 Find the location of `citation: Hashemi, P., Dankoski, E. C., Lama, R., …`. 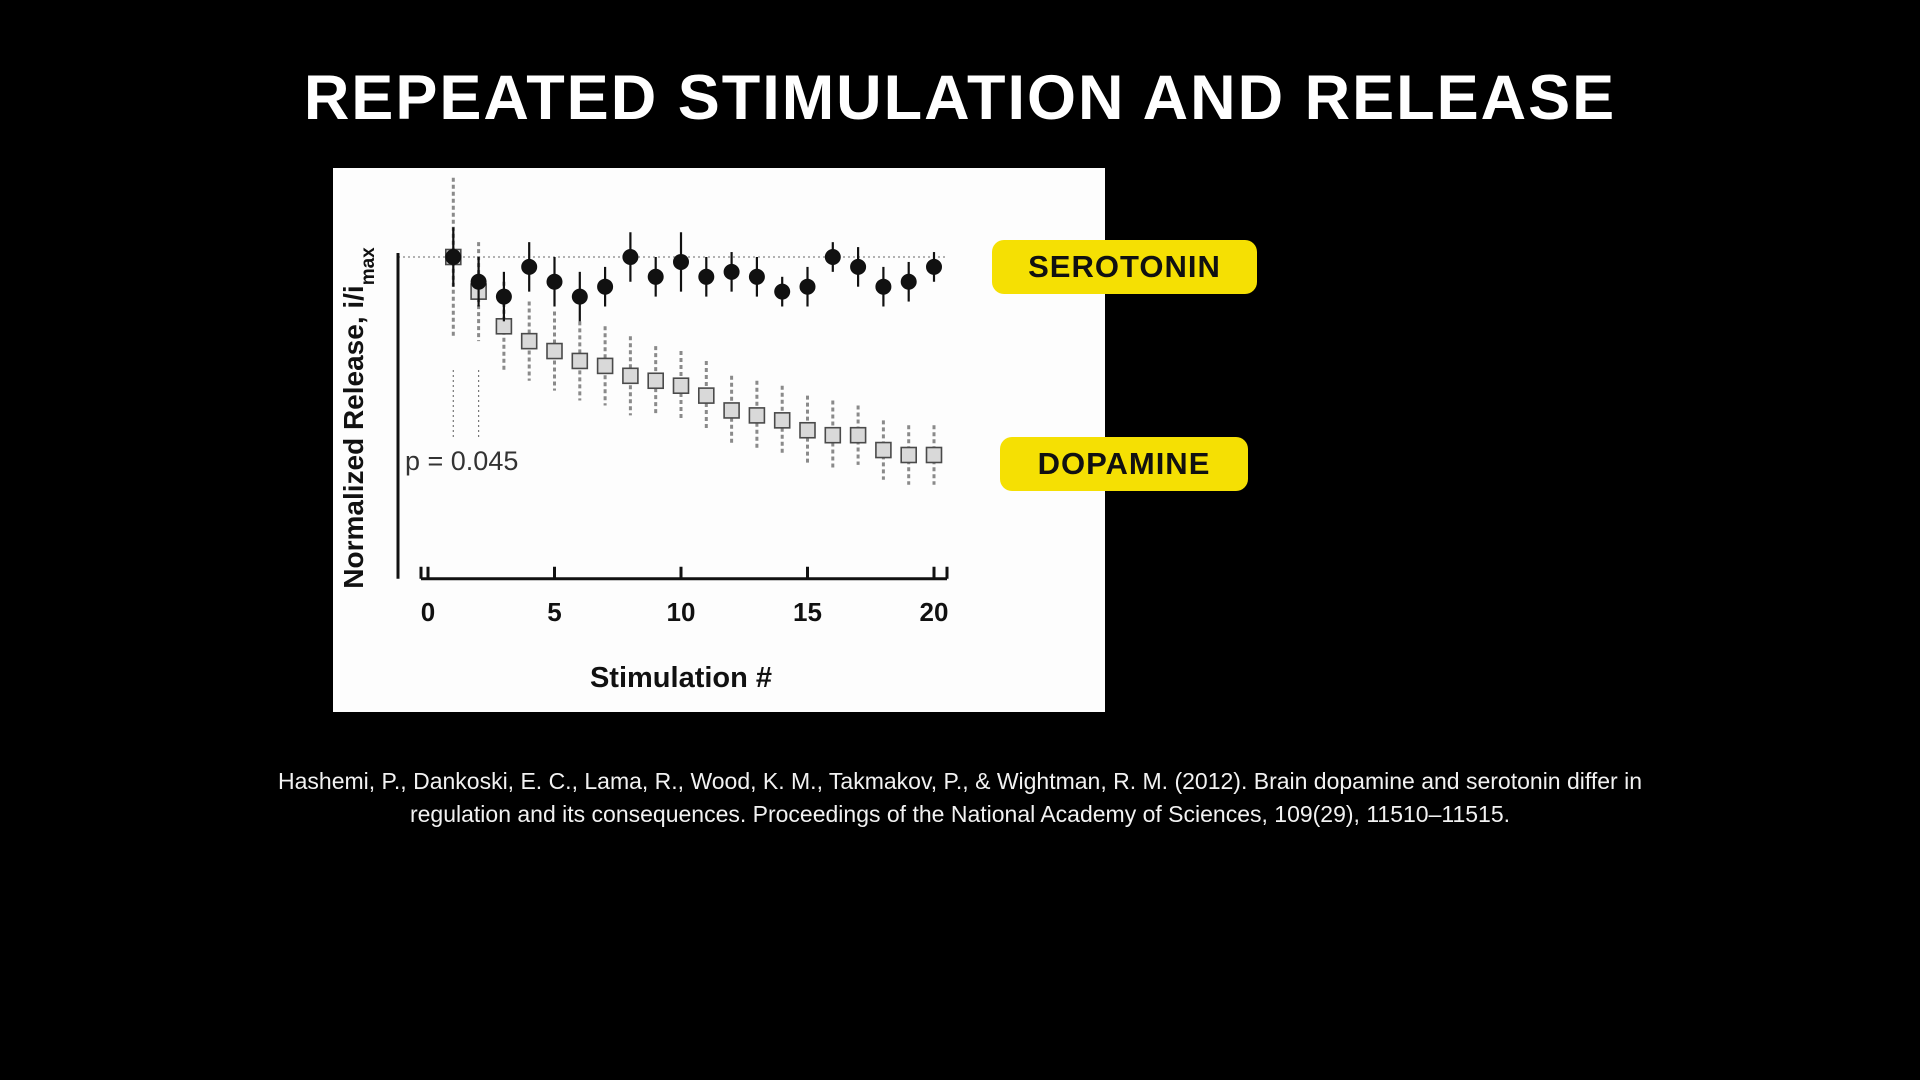

citation: Hashemi, P., Dankoski, E. C., Lama, R., … is located at coordinates (960, 798).